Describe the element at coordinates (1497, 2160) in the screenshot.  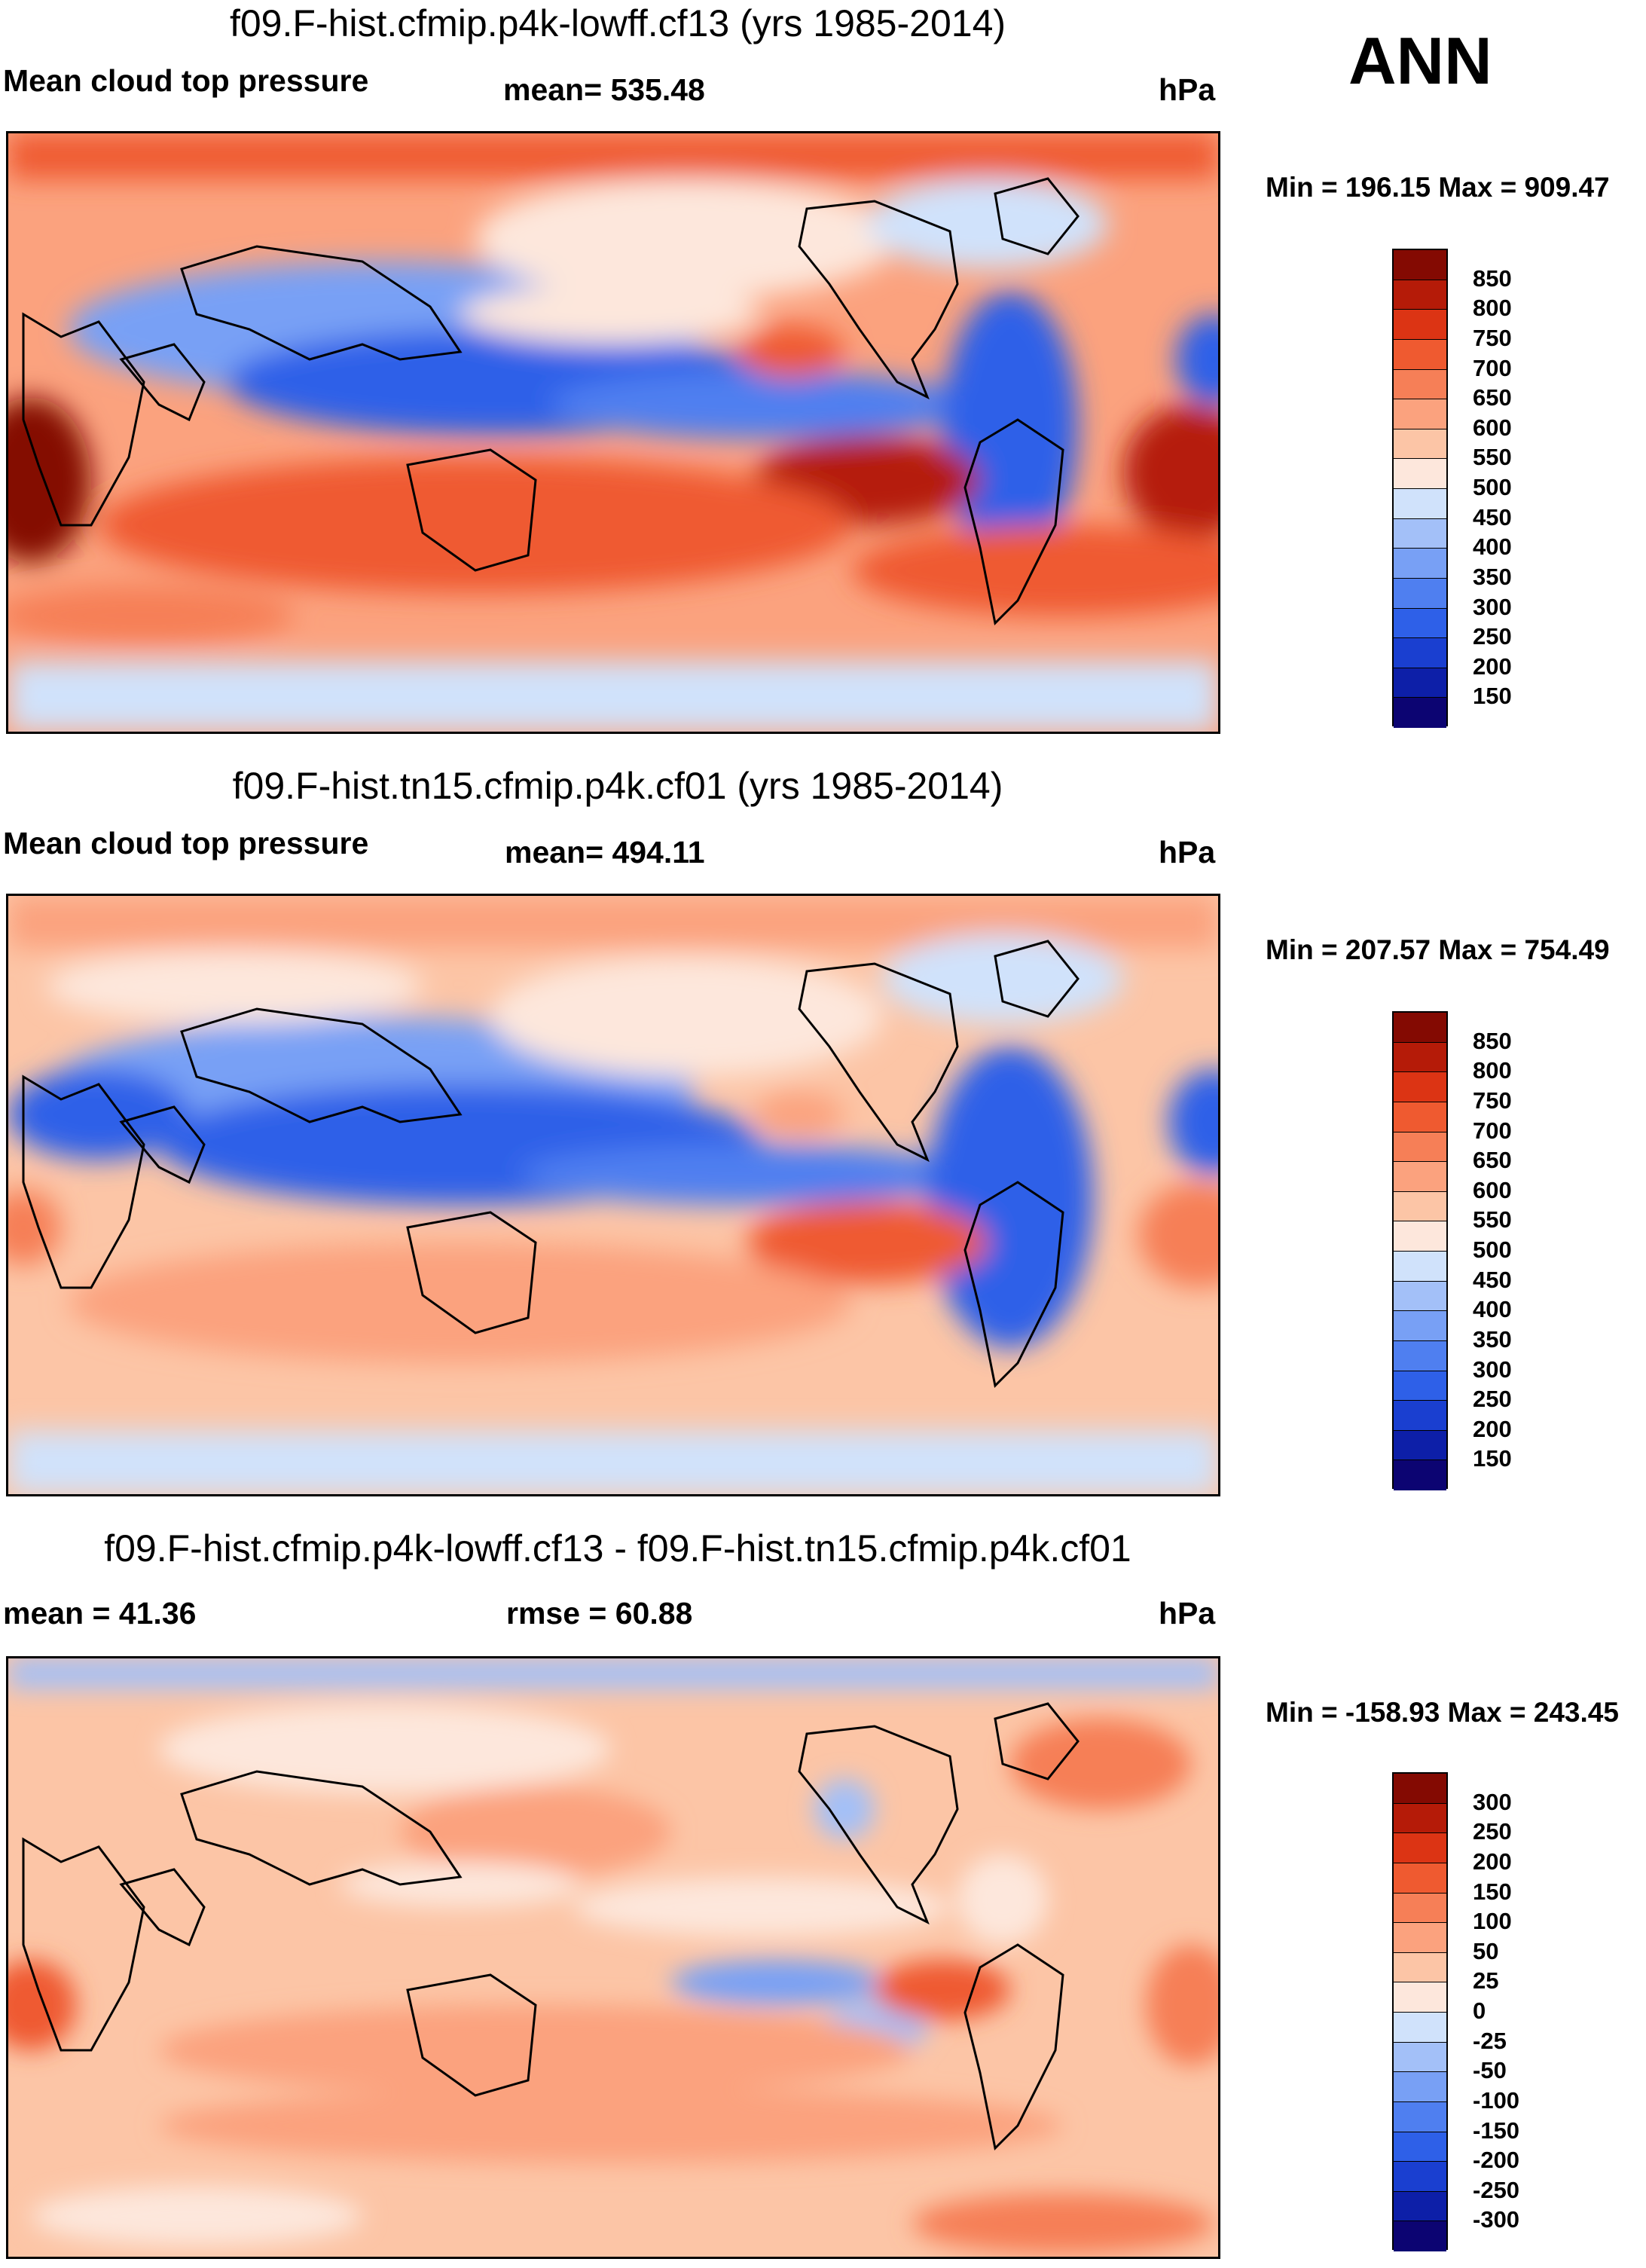
I see `colorbar-tick-label: -200` at that location.